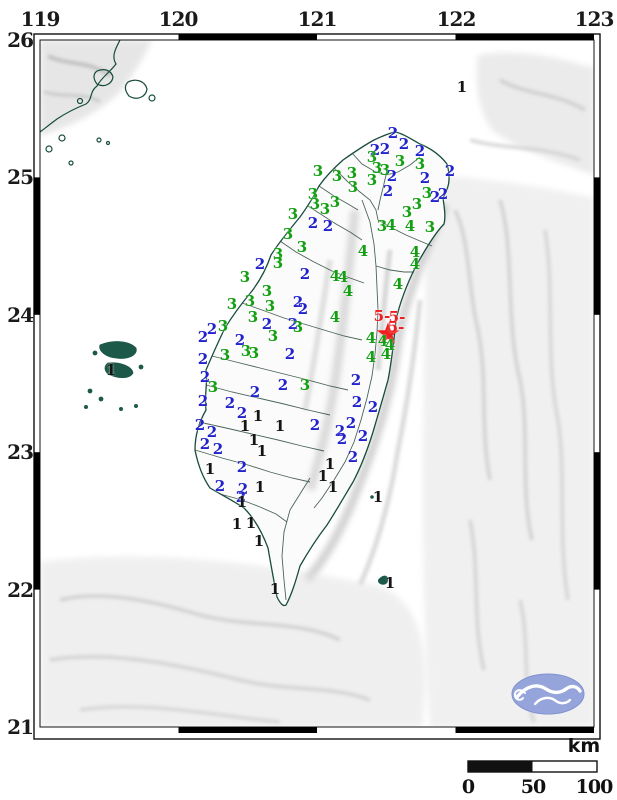  What do you see at coordinates (532, 766) in the screenshot?
I see `scale-bar` at bounding box center [532, 766].